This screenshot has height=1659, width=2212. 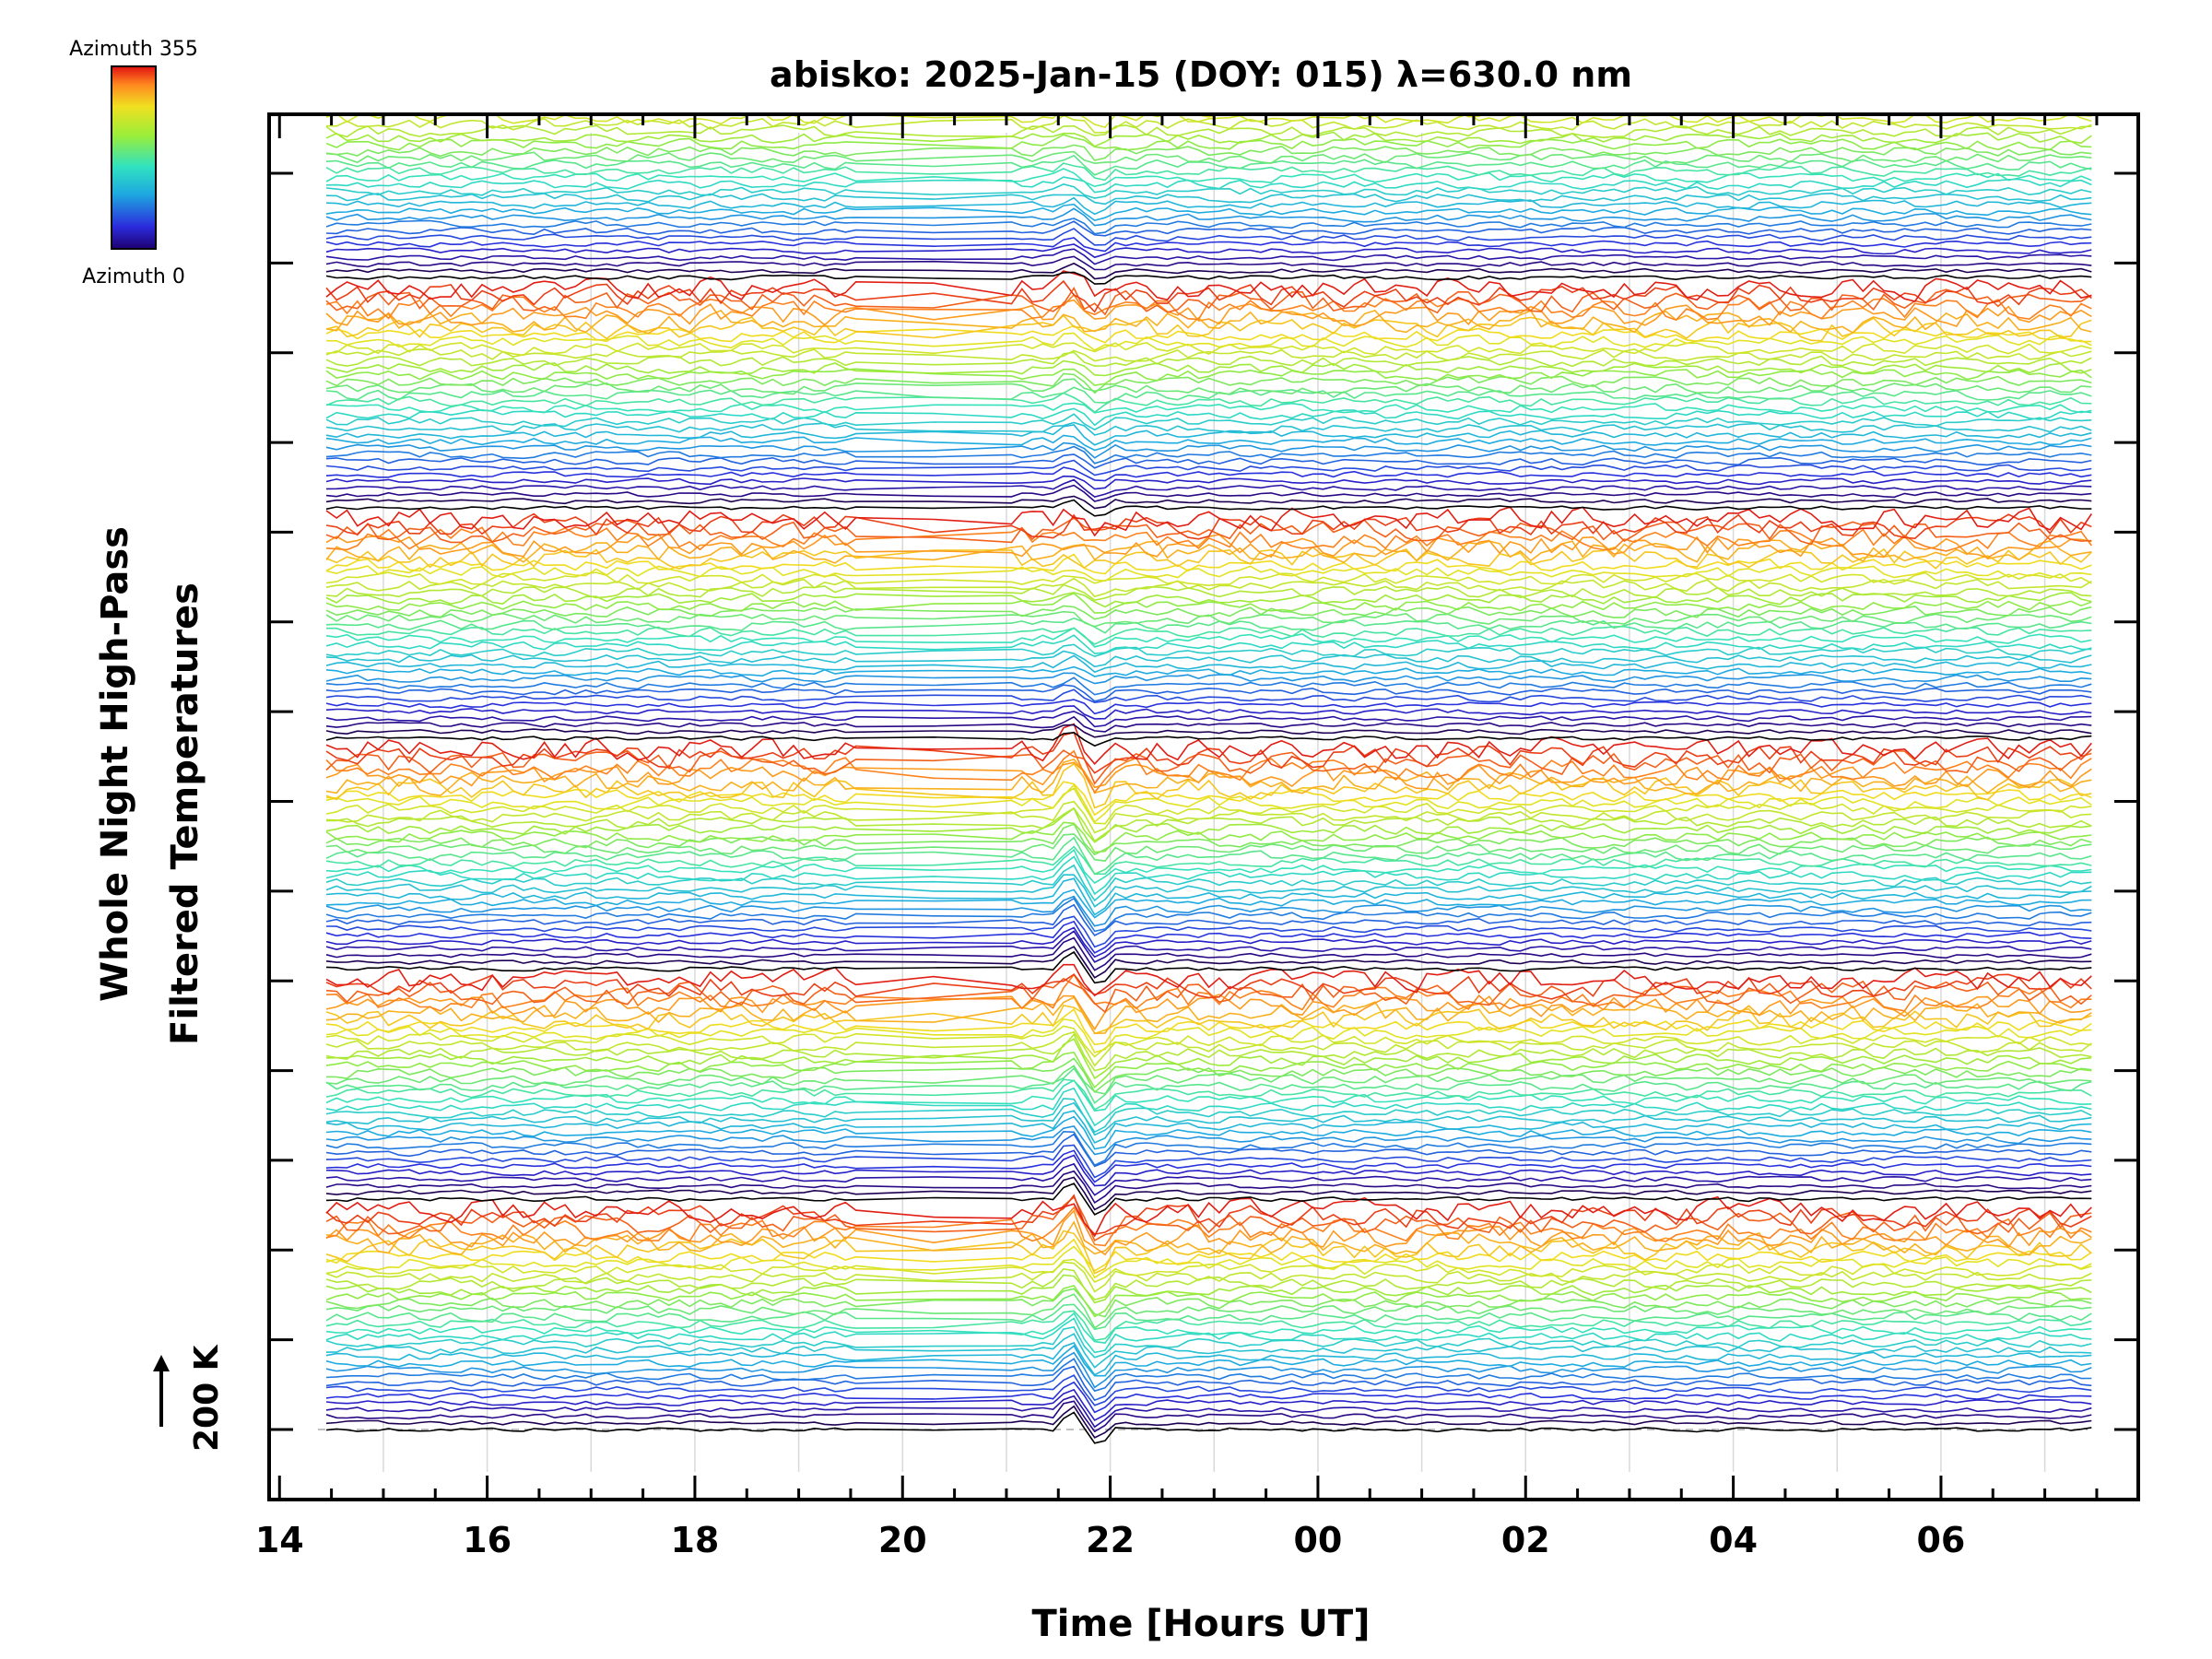 What do you see at coordinates (1733, 1540) in the screenshot?
I see `x-tick-label: 04` at bounding box center [1733, 1540].